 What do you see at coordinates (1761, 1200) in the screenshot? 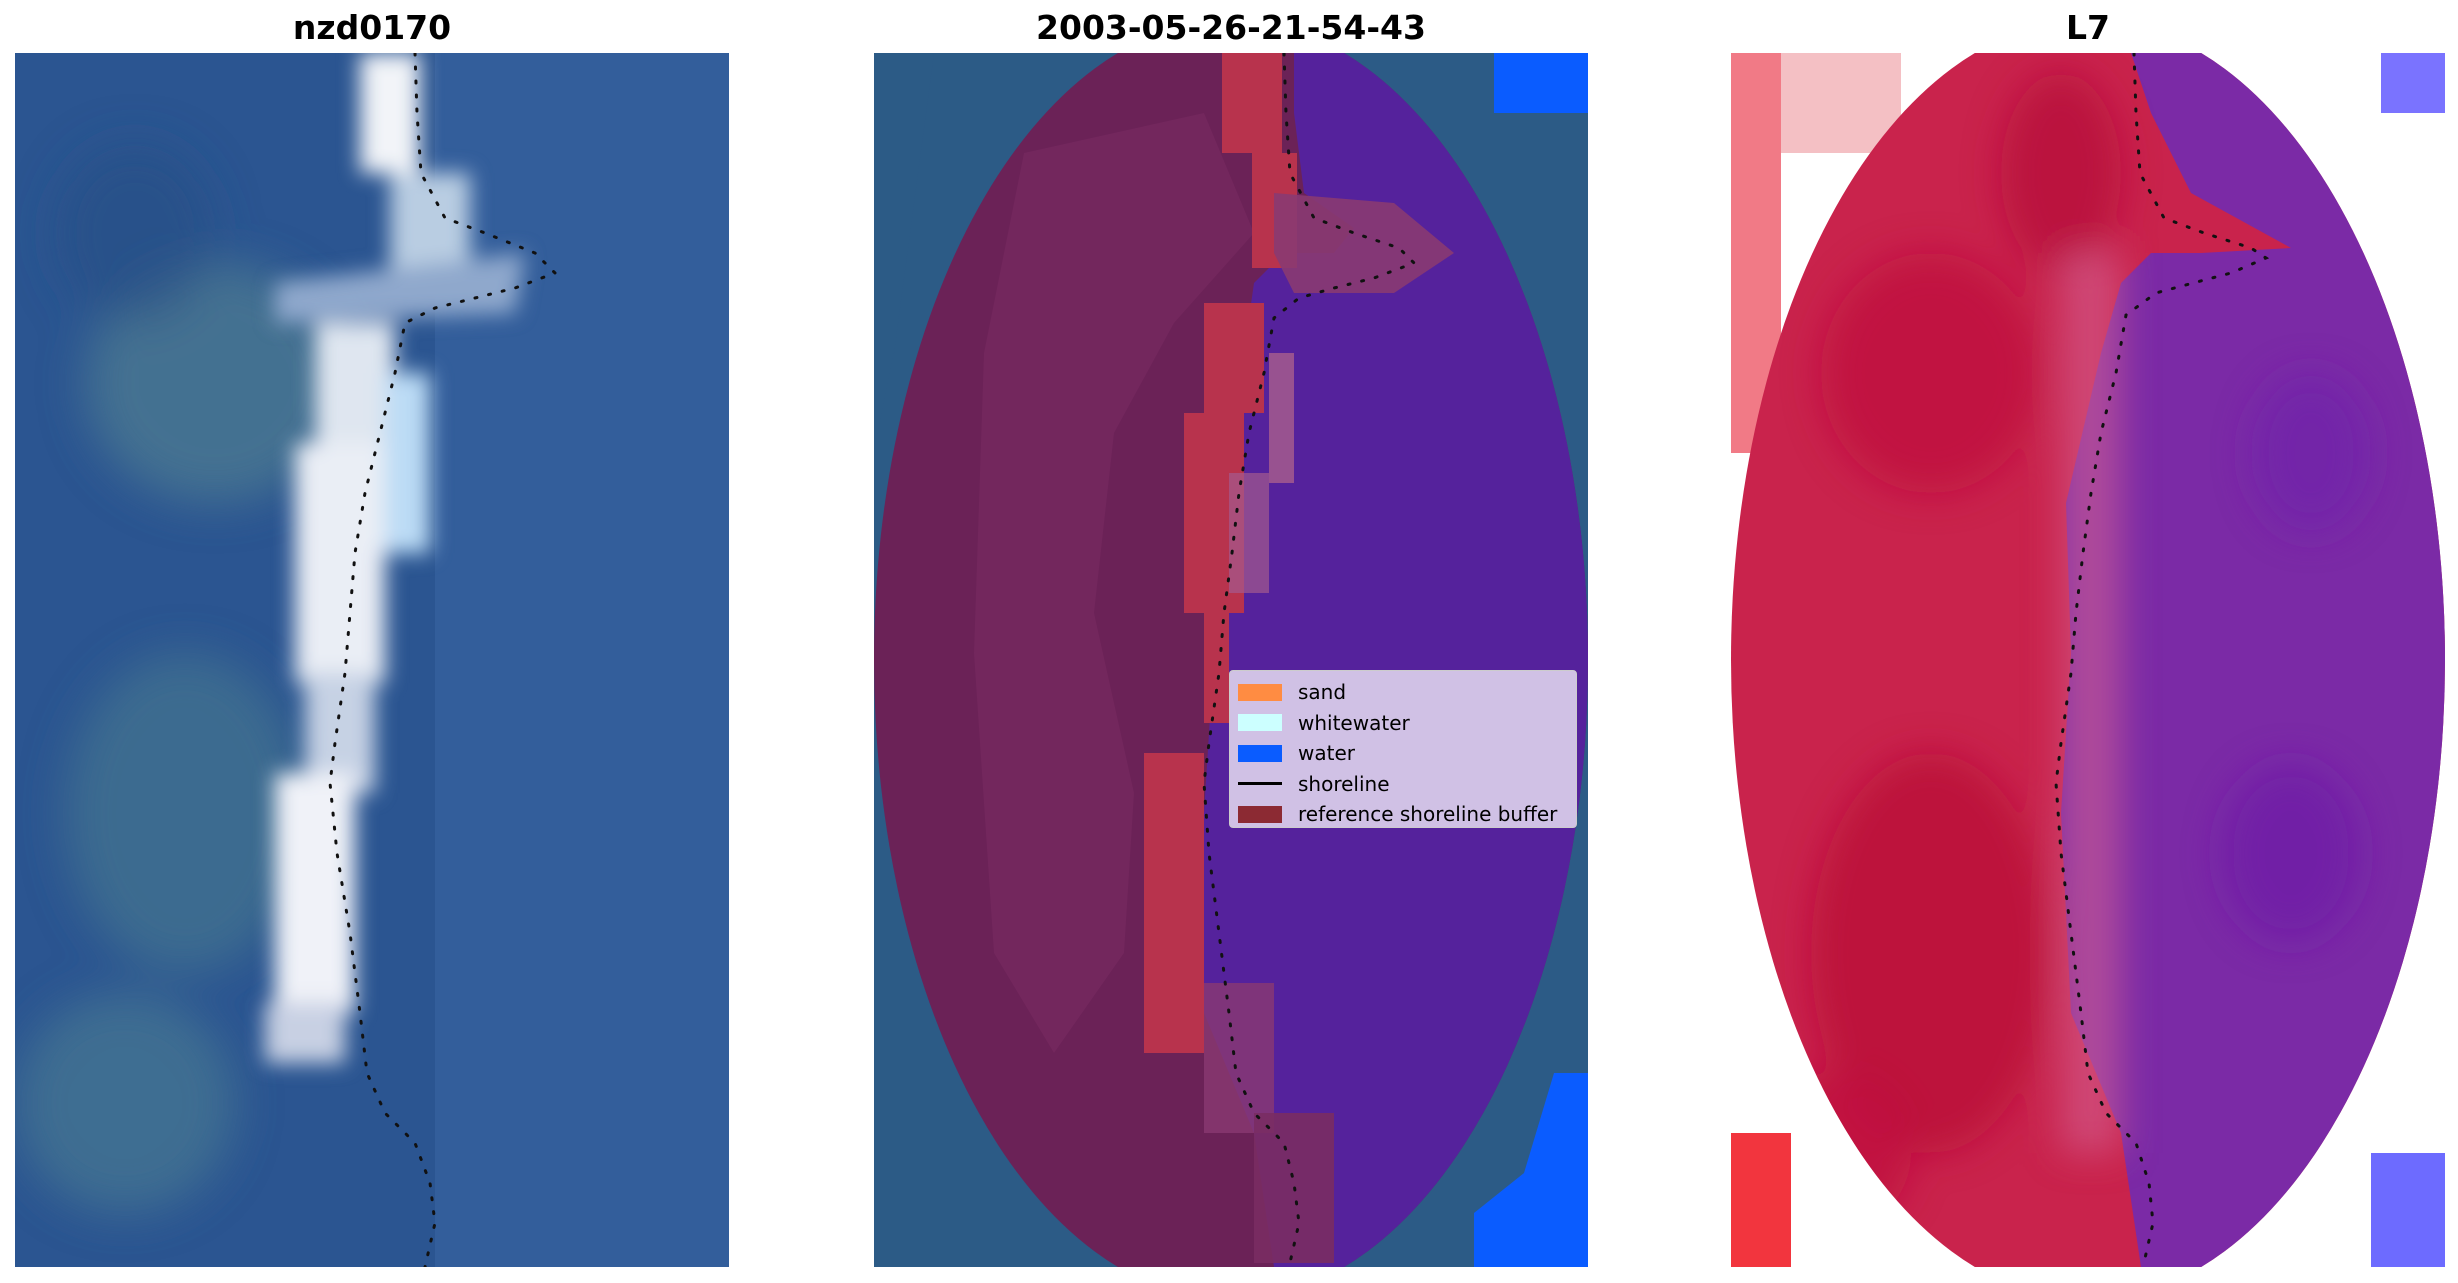
I see `corner-bottom-left` at bounding box center [1761, 1200].